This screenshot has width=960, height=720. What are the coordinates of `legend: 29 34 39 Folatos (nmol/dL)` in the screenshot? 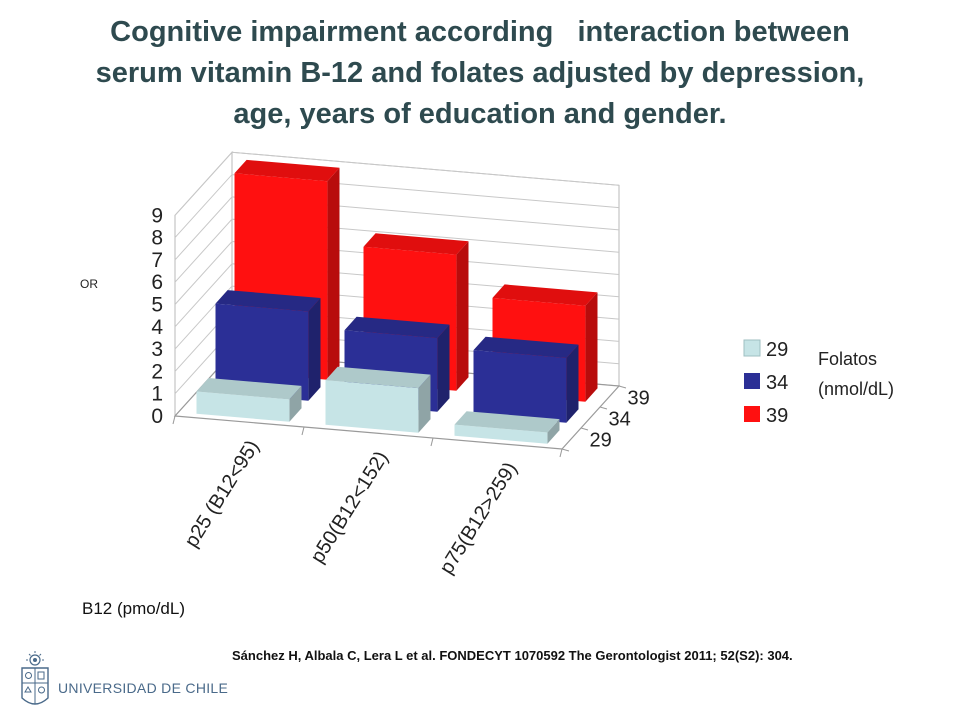 It's located at (818, 383).